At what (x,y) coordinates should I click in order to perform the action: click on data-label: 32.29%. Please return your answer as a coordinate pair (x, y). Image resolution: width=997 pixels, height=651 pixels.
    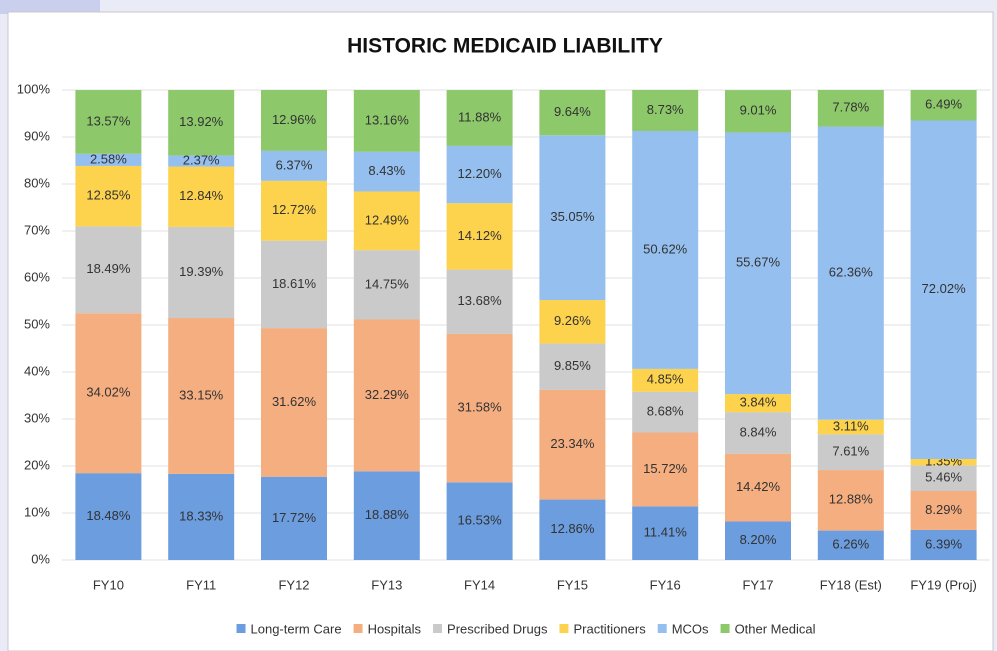
    Looking at the image, I should click on (387, 394).